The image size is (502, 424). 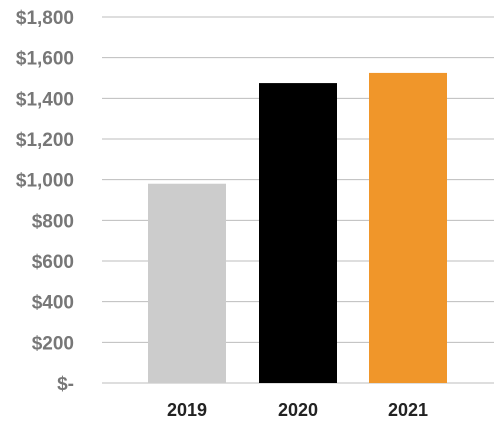 What do you see at coordinates (65, 384) in the screenshot?
I see `y-tick-label: $-` at bounding box center [65, 384].